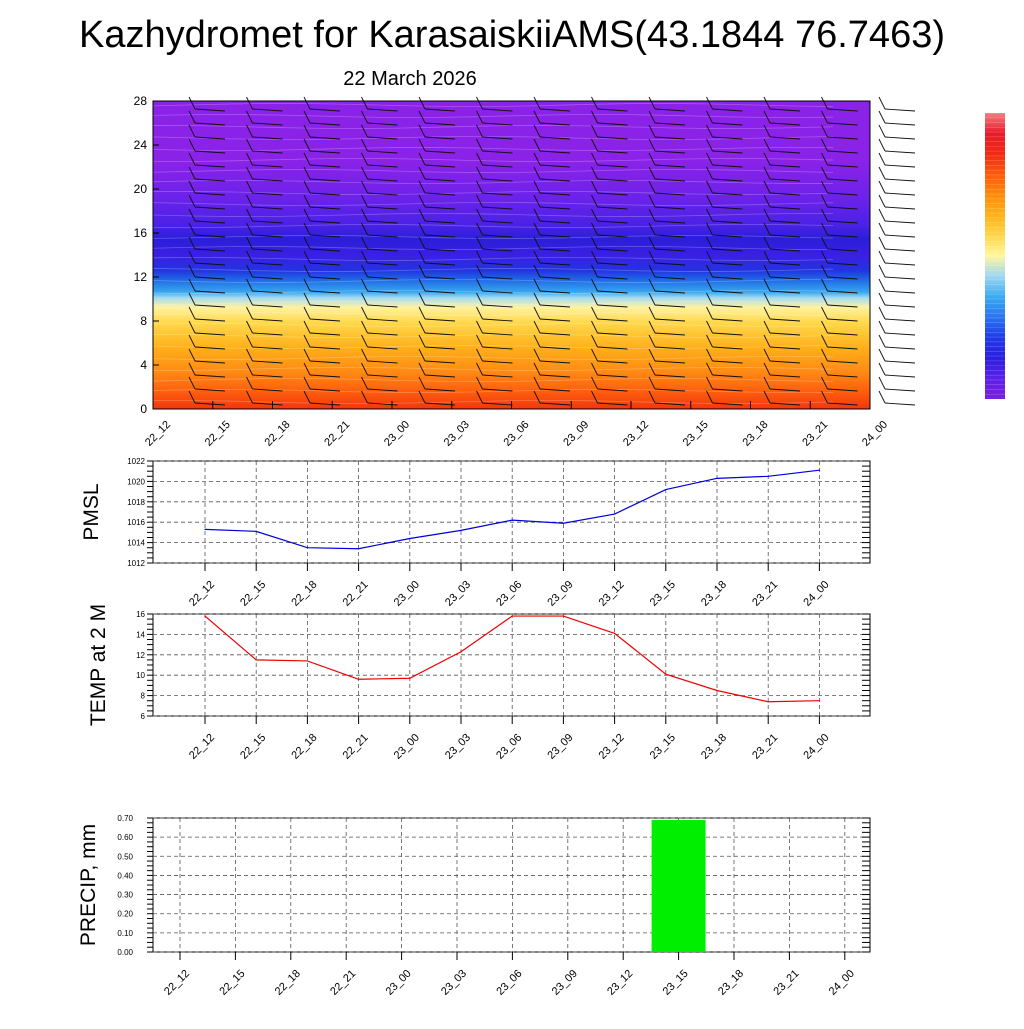 The width and height of the screenshot is (1024, 1029). I want to click on y-axis-label: PRECIP, mm, so click(88, 885).